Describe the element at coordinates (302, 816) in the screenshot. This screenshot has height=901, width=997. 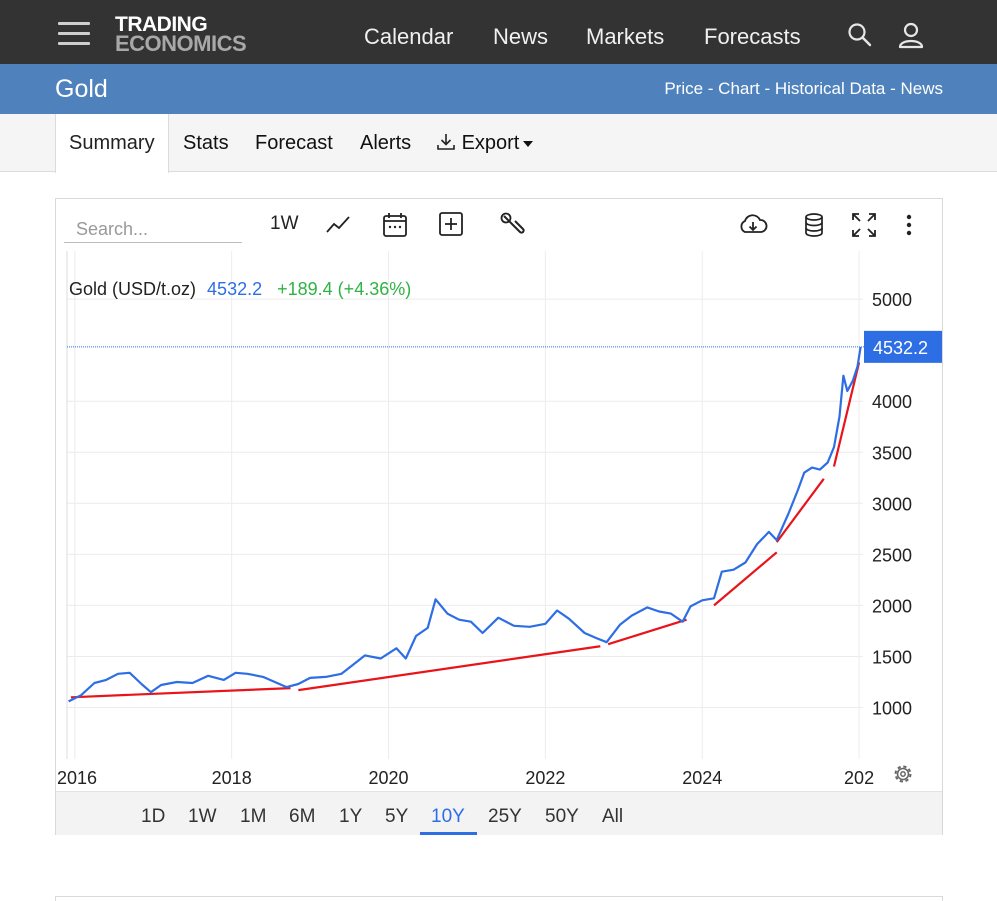
I see `range-6m: 6M` at that location.